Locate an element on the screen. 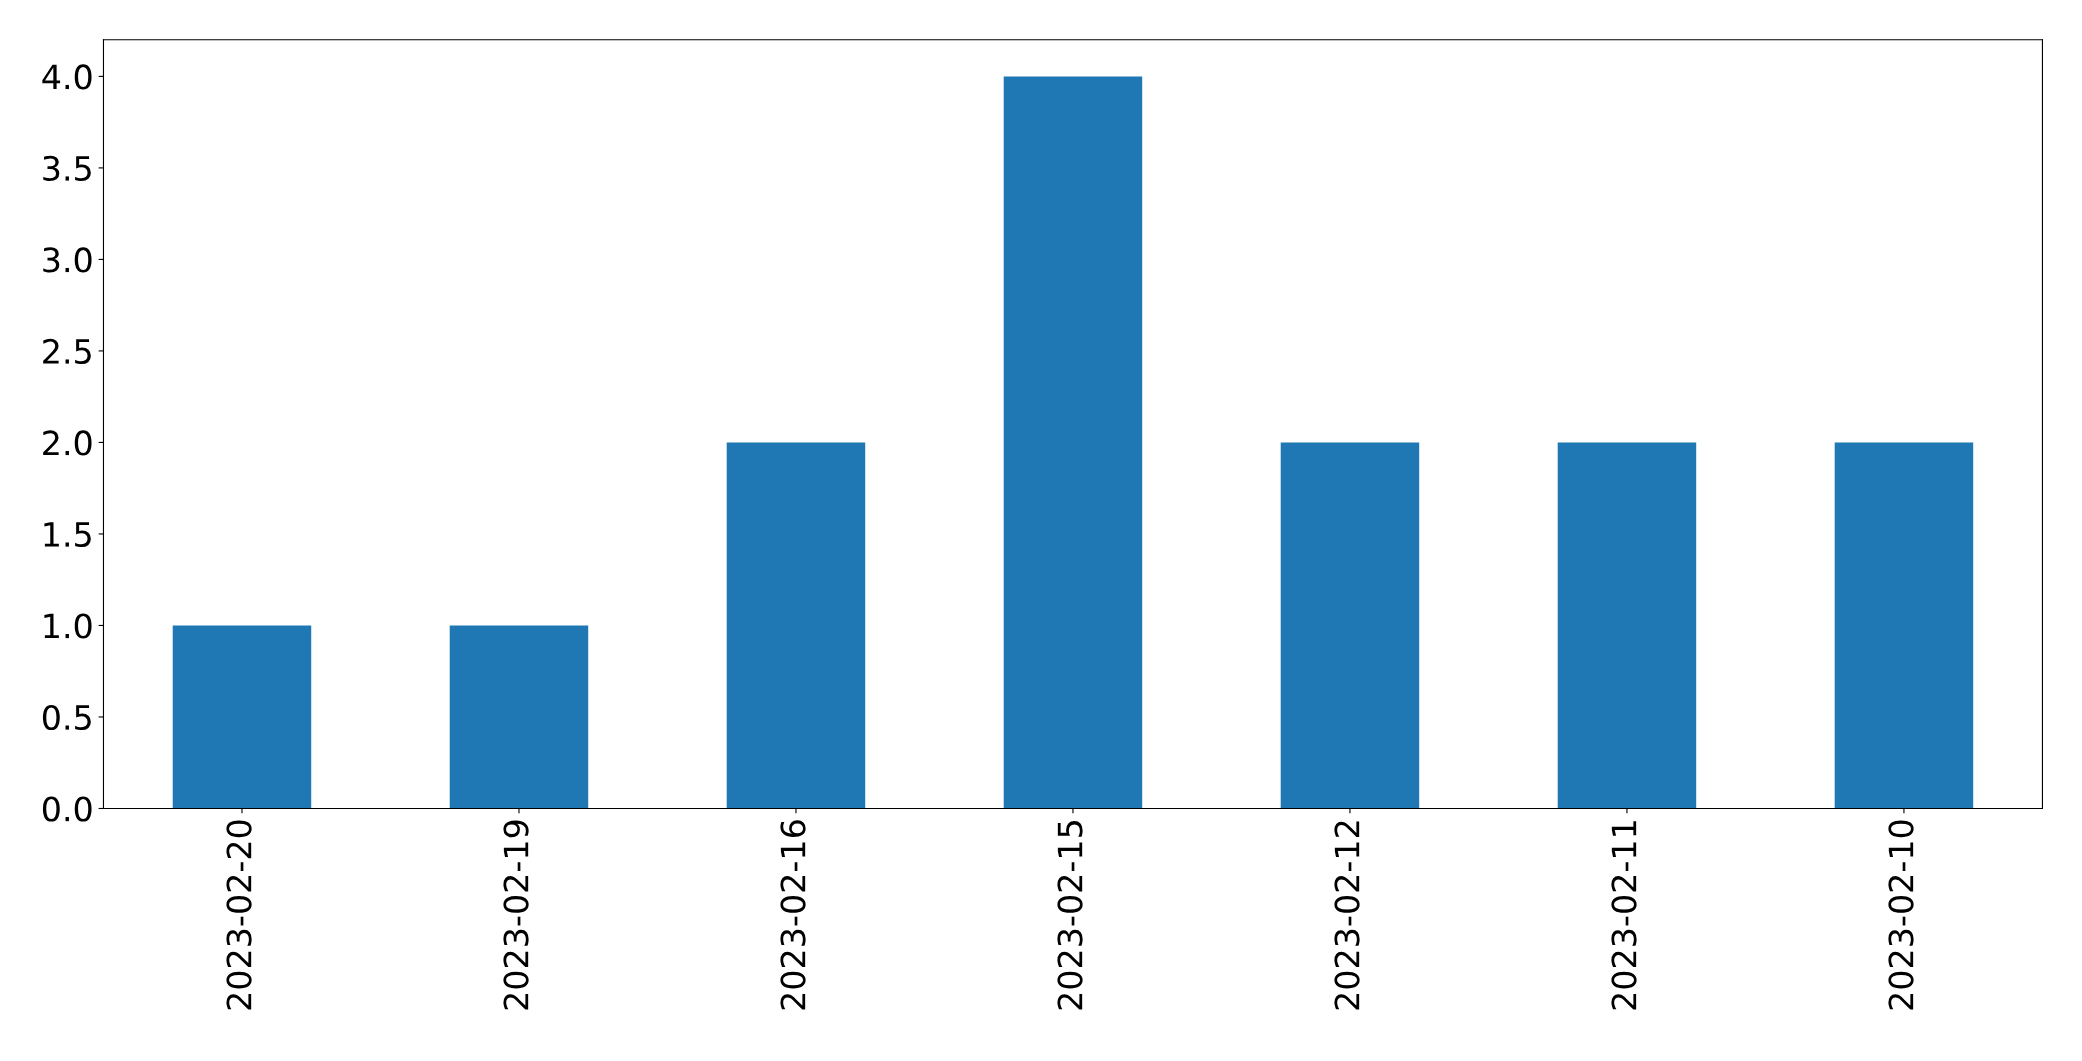  y-tick-label: 2.5 is located at coordinates (67, 351).